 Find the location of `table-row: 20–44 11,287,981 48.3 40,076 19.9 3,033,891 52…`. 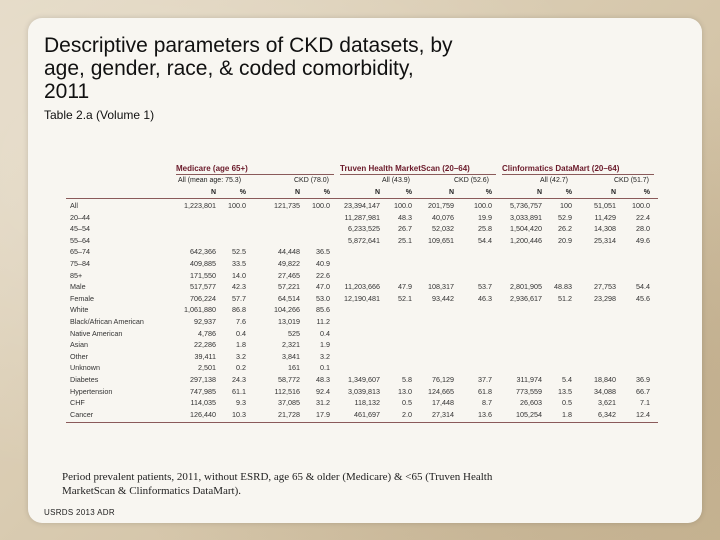

table-row: 20–44 11,287,981 48.3 40,076 19.9 3,033,891 52… is located at coordinates (362, 218).